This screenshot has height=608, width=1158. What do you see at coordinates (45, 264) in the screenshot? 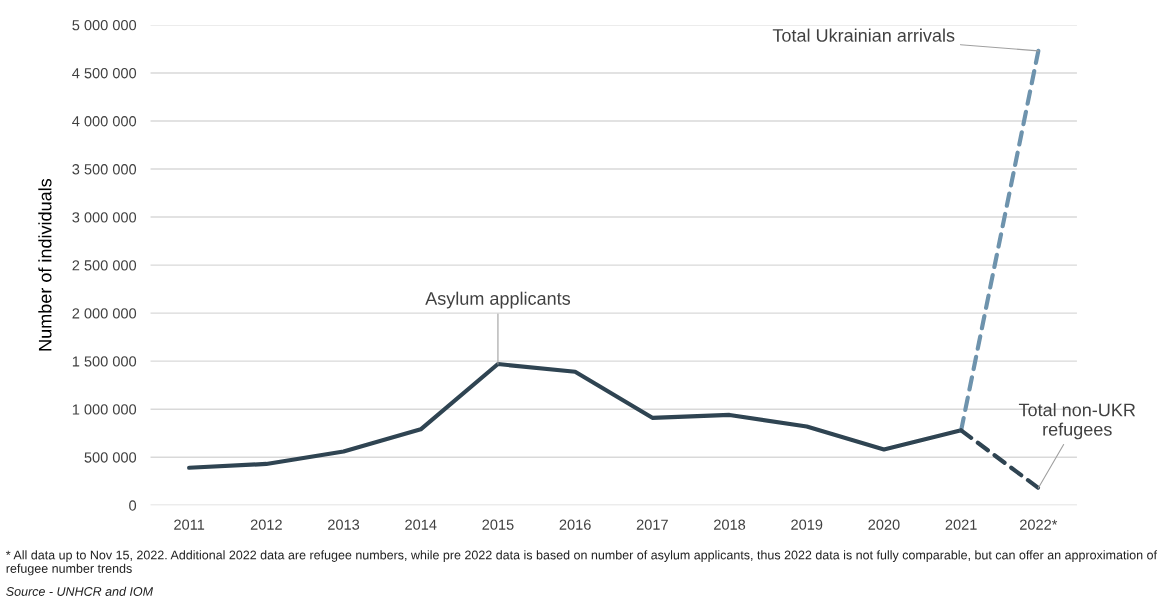
I see `y-axis-title: Number of individuals` at bounding box center [45, 264].